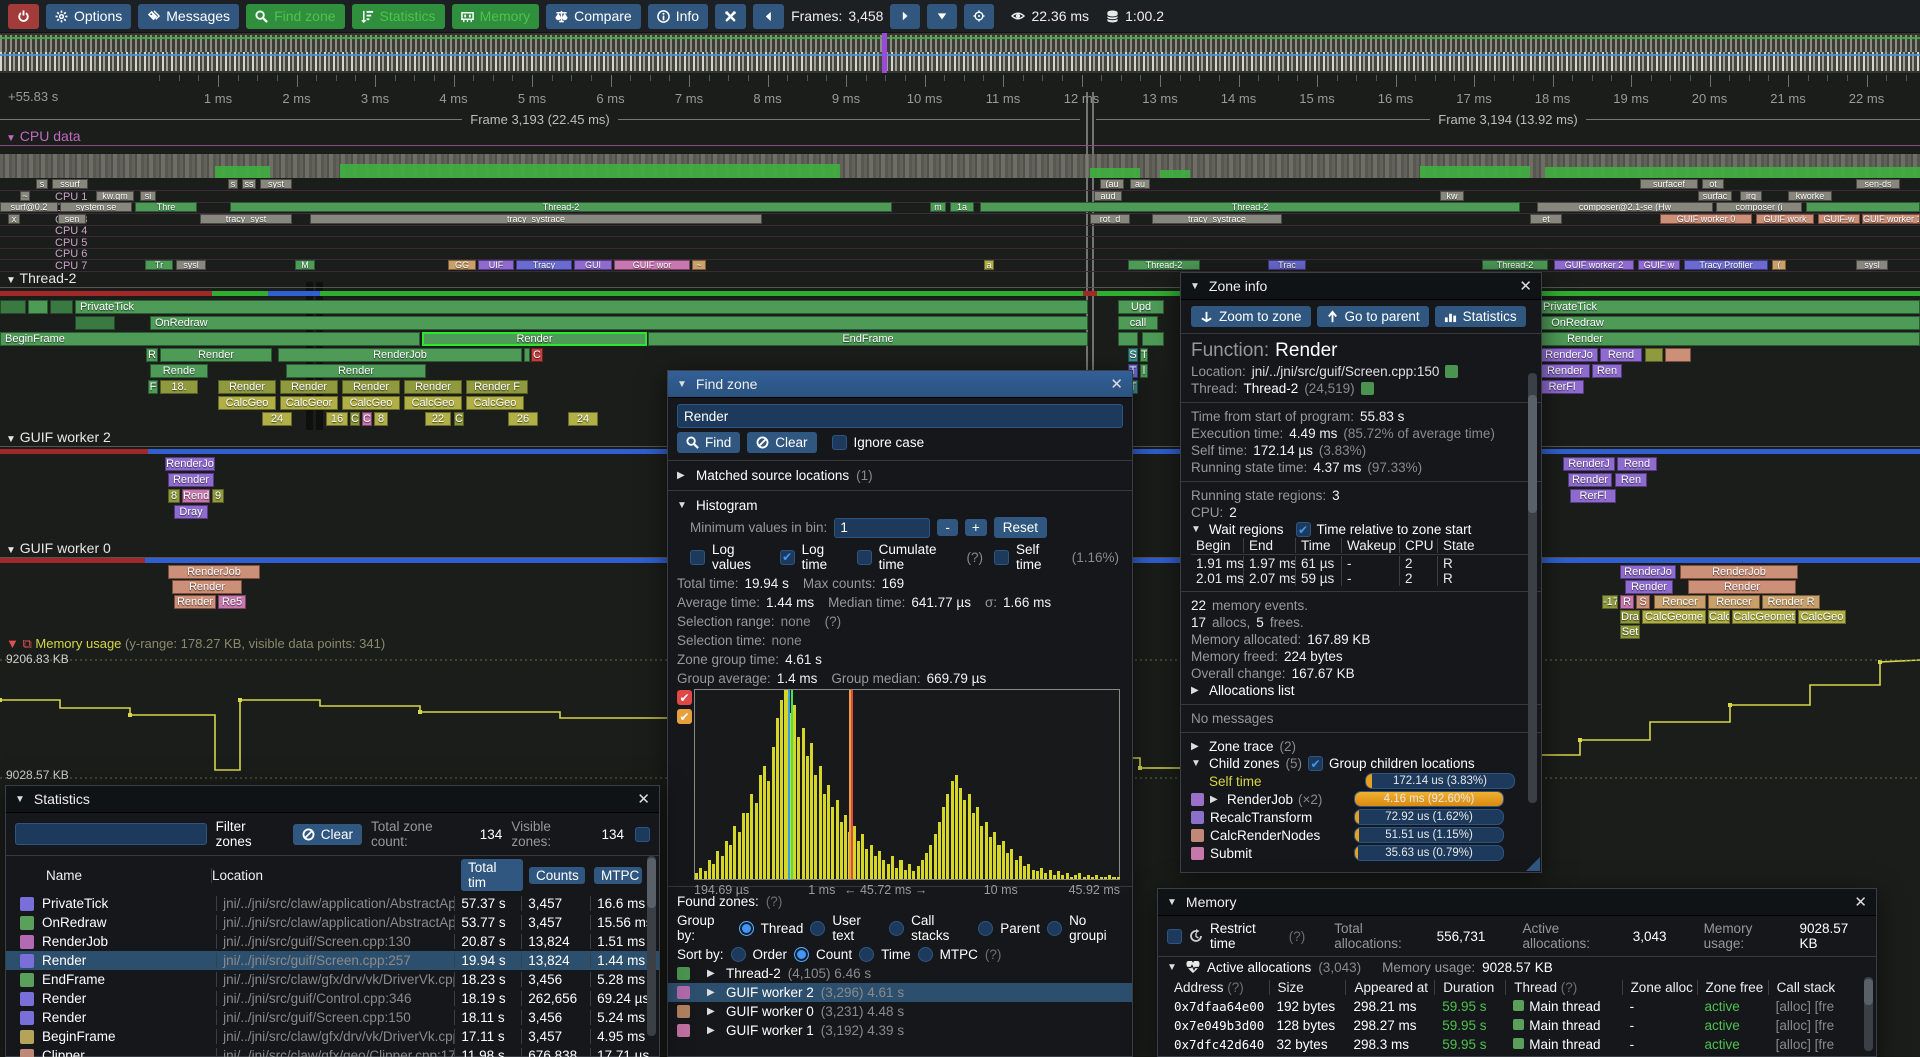 The width and height of the screenshot is (1920, 1057). Describe the element at coordinates (1213, 545) in the screenshot. I see `wait-col-begin: Begin` at that location.